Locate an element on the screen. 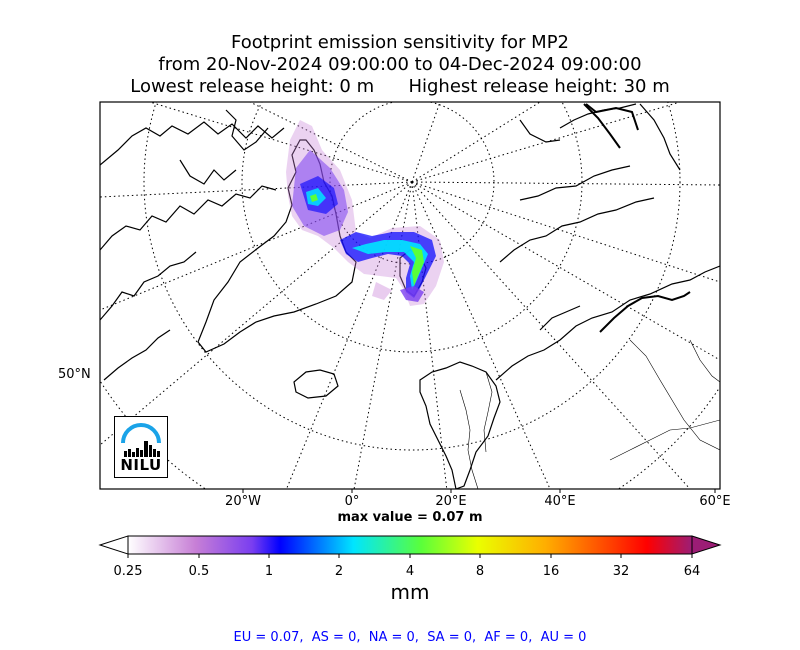 This screenshot has width=800, height=650. colorbar-tick-label: 64 is located at coordinates (692, 571).